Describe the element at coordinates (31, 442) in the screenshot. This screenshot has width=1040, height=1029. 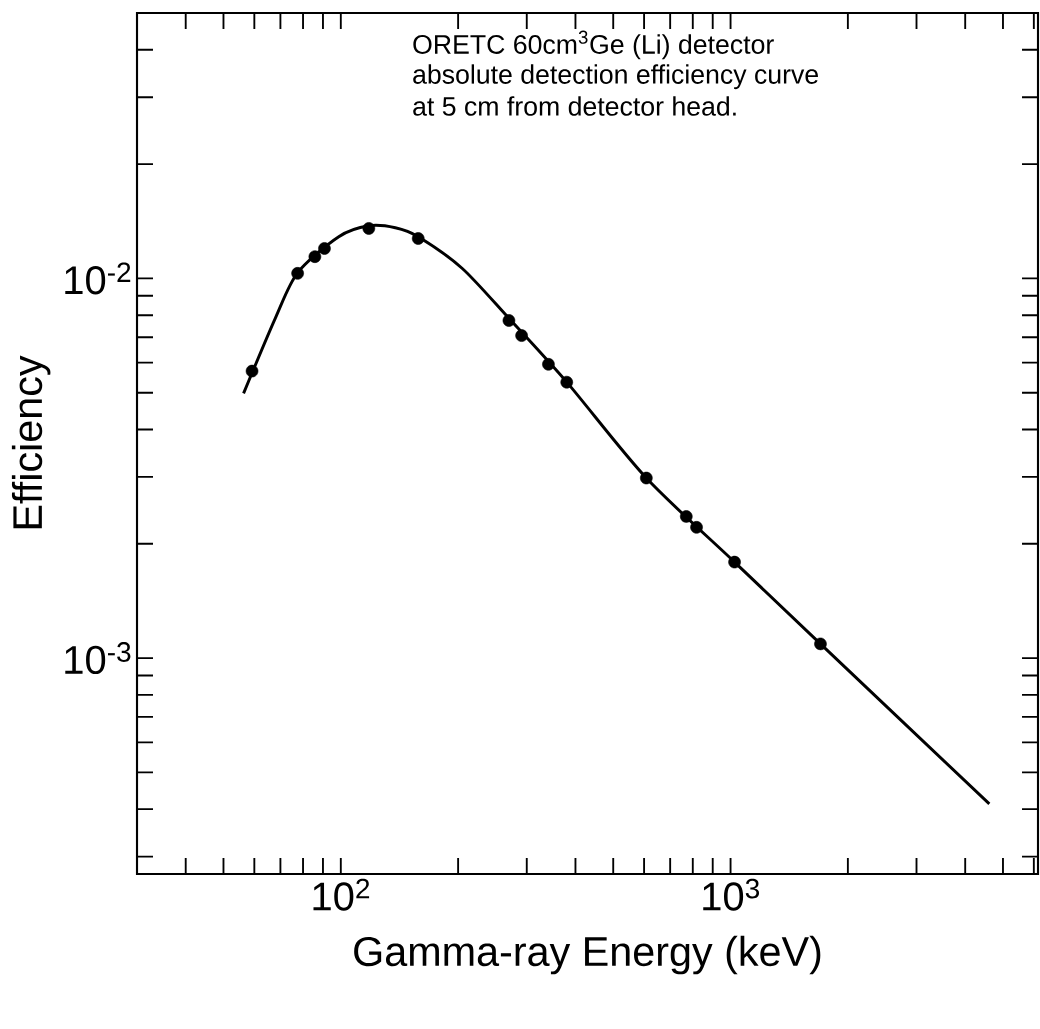
I see `y-axis-title: Efficiency` at that location.